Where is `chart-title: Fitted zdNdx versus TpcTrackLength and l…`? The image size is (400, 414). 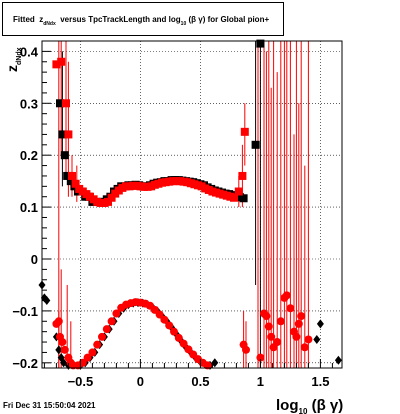 chart-title: Fitted zdNdx versus TpcTrackLength and l… is located at coordinates (141, 21).